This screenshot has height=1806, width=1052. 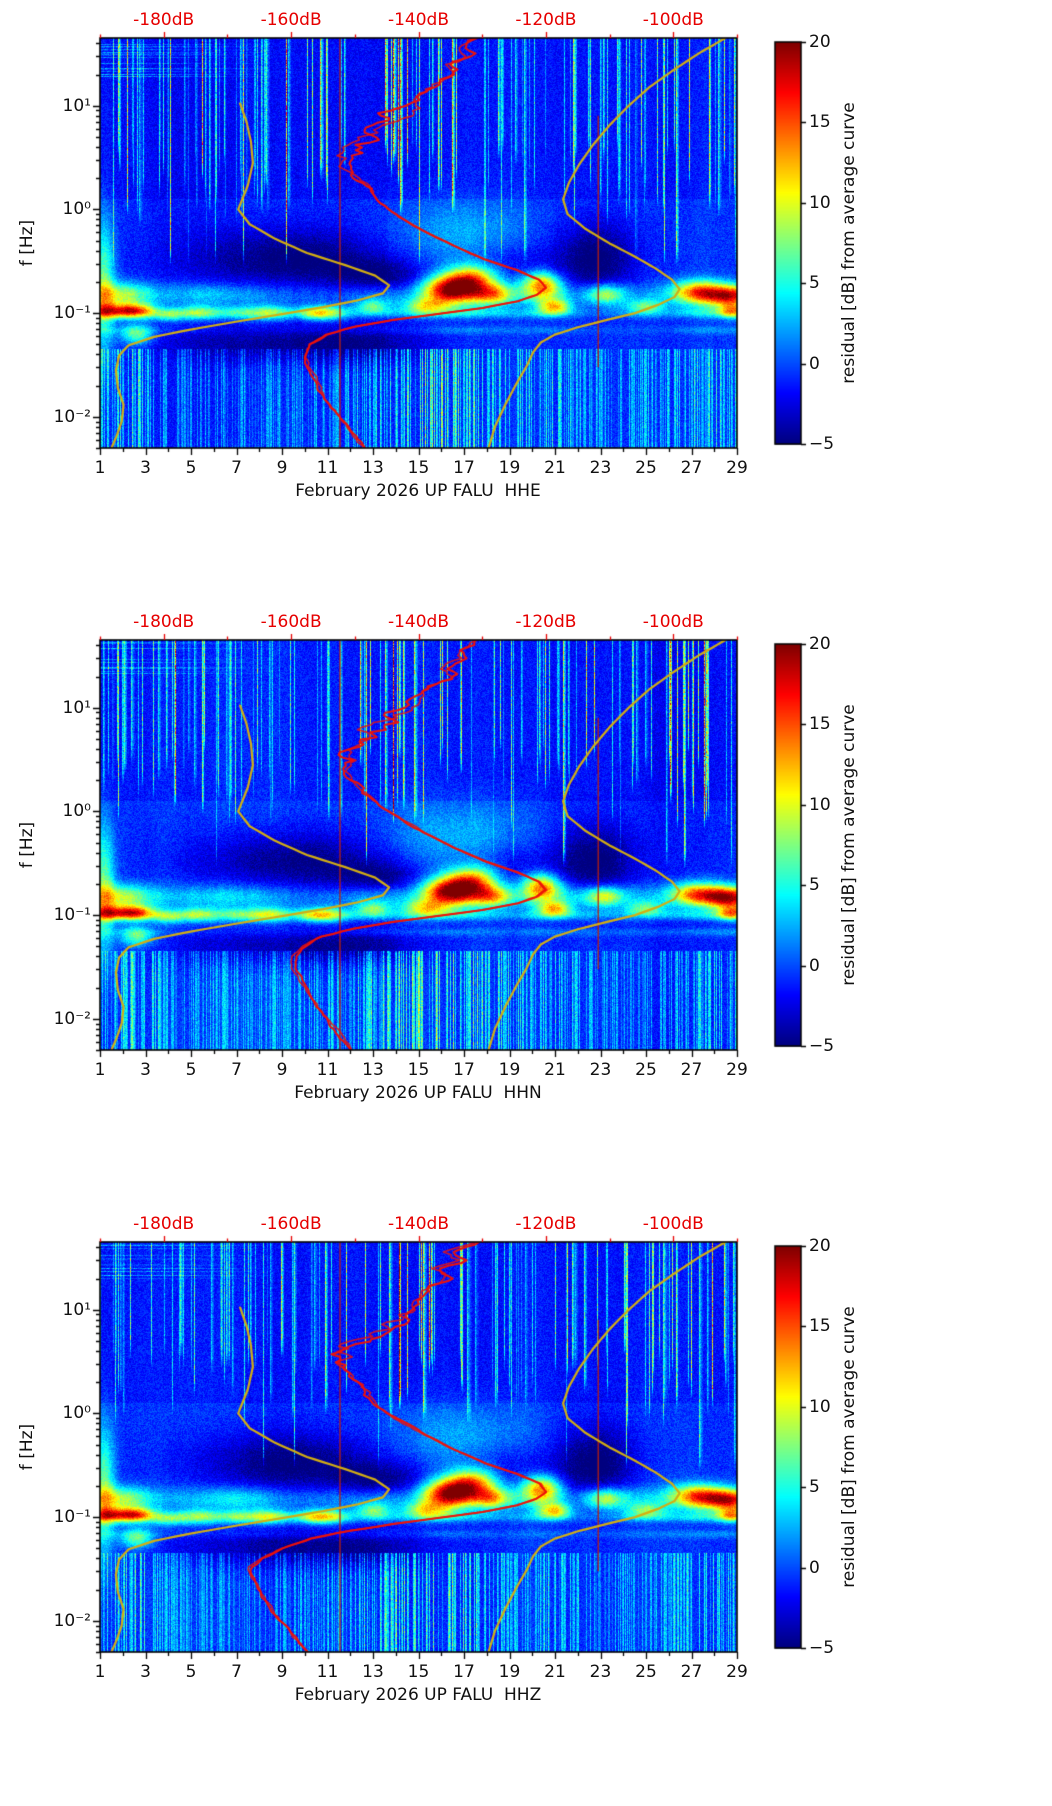 I want to click on x-axis-title: February 2026 UP FALU HHE, so click(x=418, y=491).